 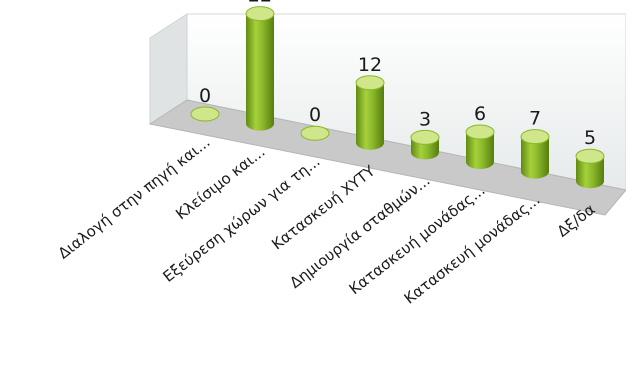 What do you see at coordinates (425, 119) in the screenshot?
I see `value-label-5: 3` at bounding box center [425, 119].